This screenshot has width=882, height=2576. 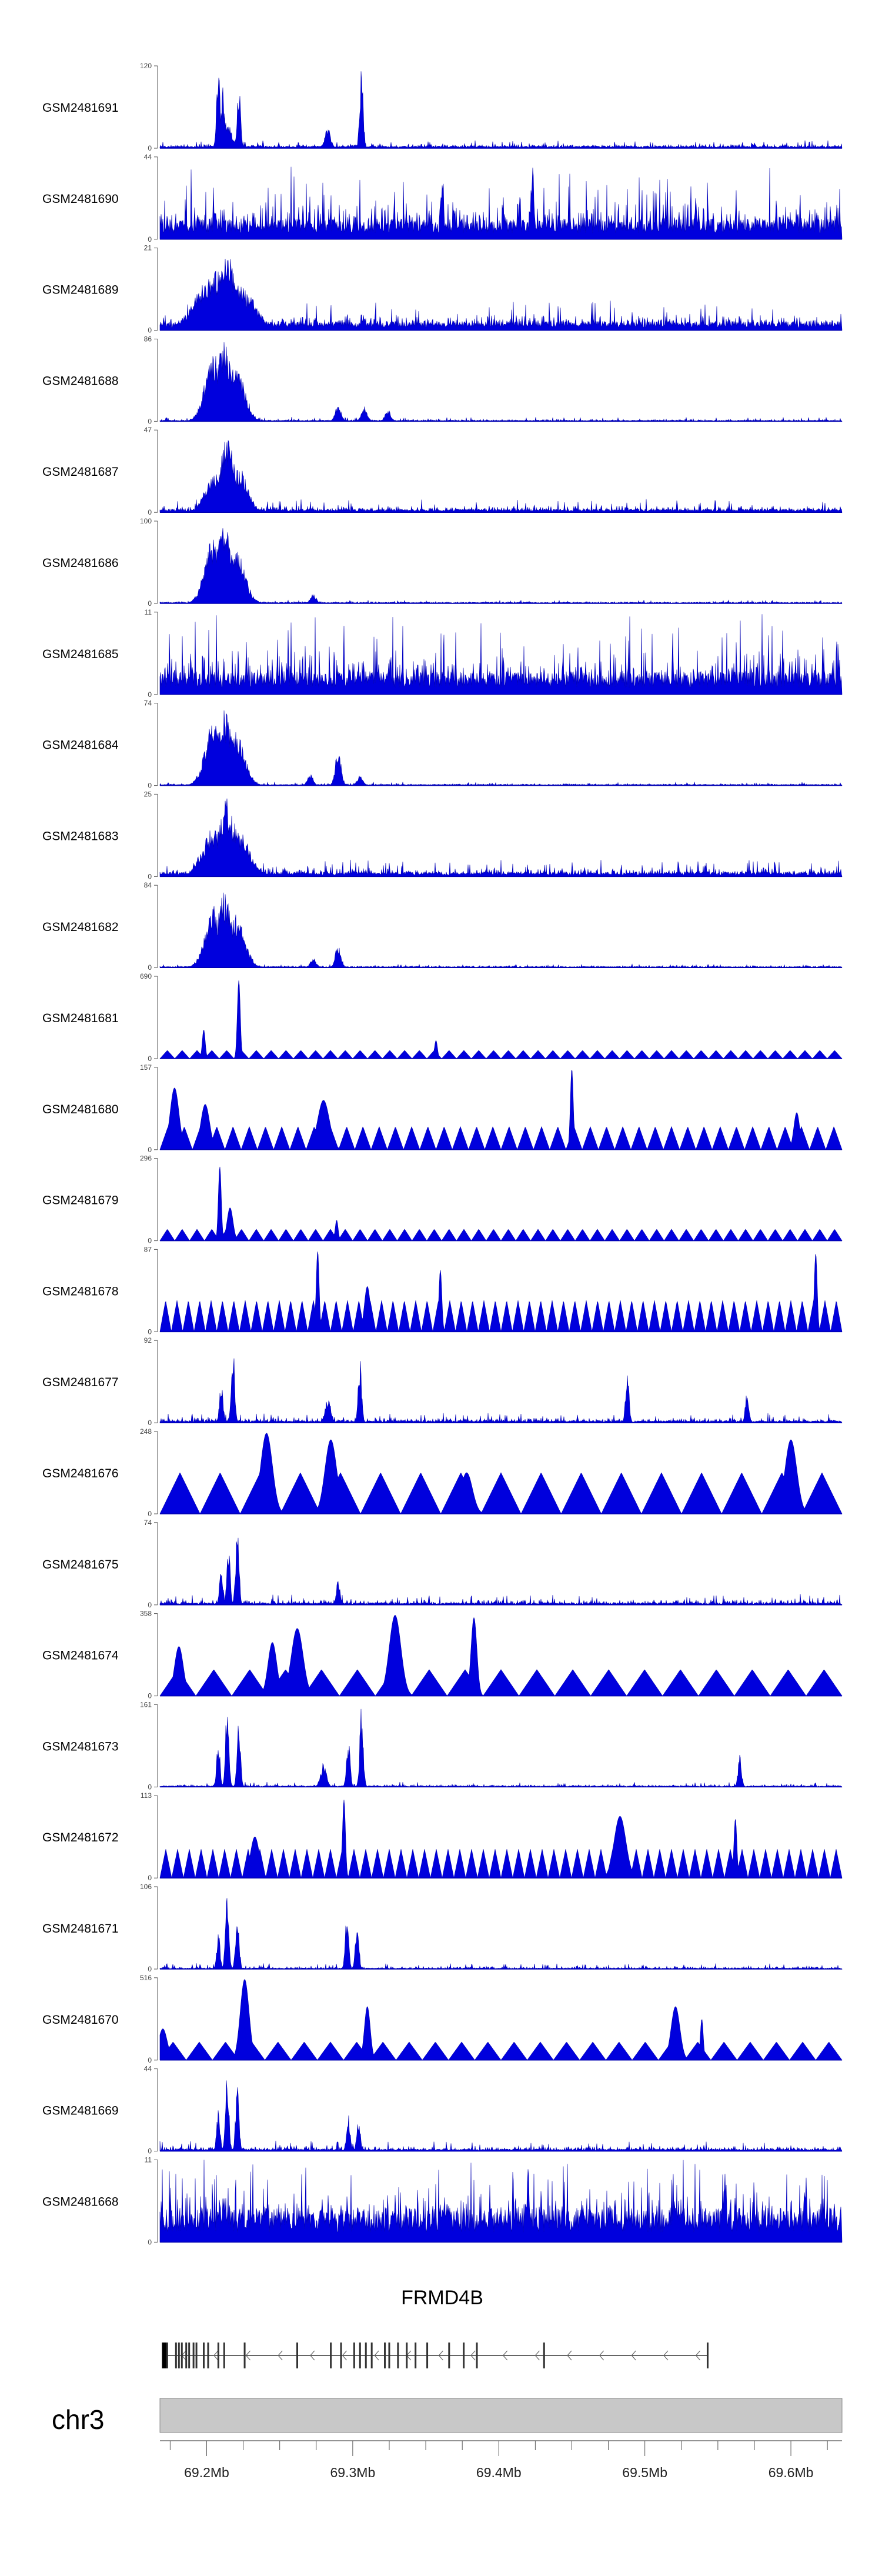 What do you see at coordinates (148, 1340) in the screenshot?
I see `y-max-label: 92` at bounding box center [148, 1340].